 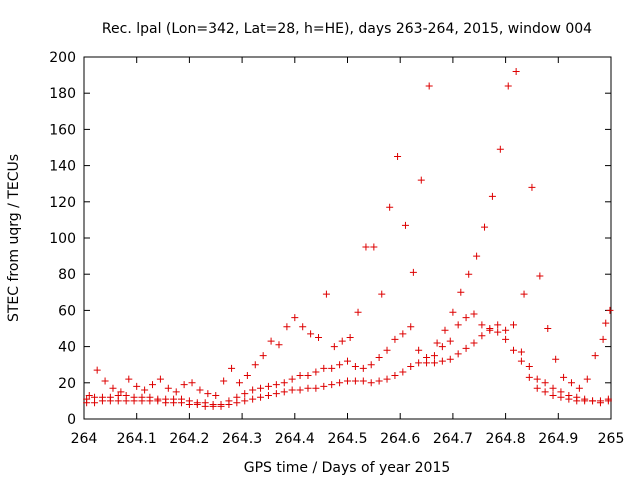 What do you see at coordinates (189, 439) in the screenshot?
I see `x-tick-label: 264.2` at bounding box center [189, 439].